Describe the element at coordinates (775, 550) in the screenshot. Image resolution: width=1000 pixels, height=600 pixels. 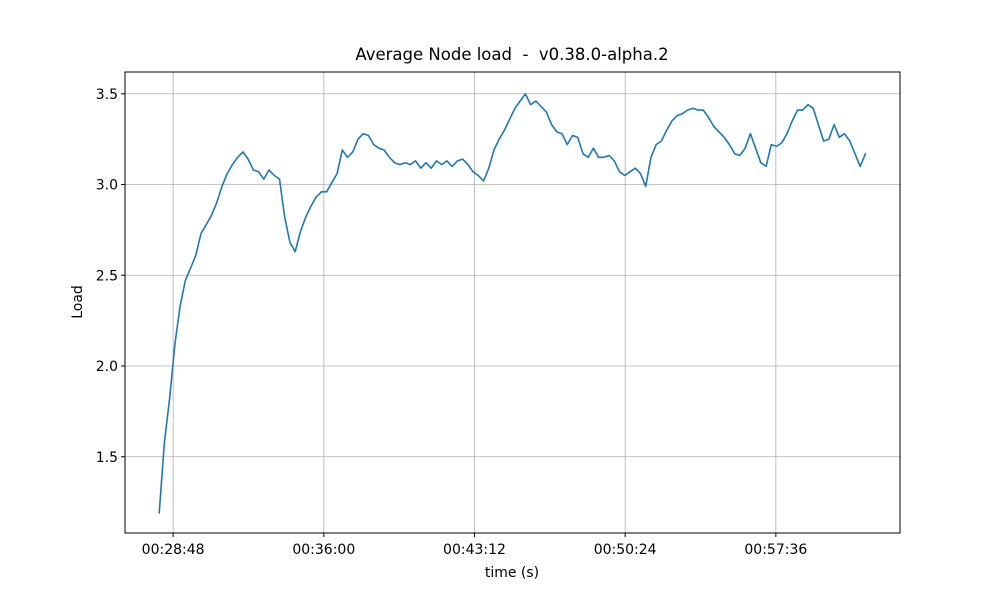
I see `x-tick-label: 00:57:36` at that location.